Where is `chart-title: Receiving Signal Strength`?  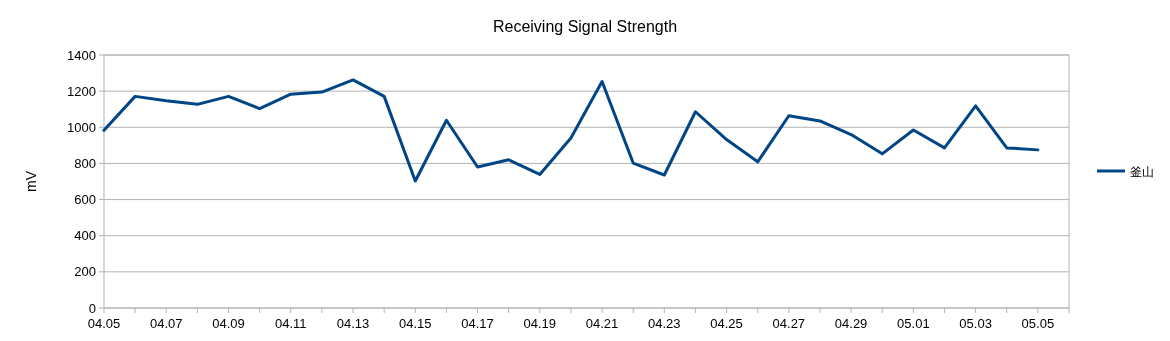 chart-title: Receiving Signal Strength is located at coordinates (585, 26).